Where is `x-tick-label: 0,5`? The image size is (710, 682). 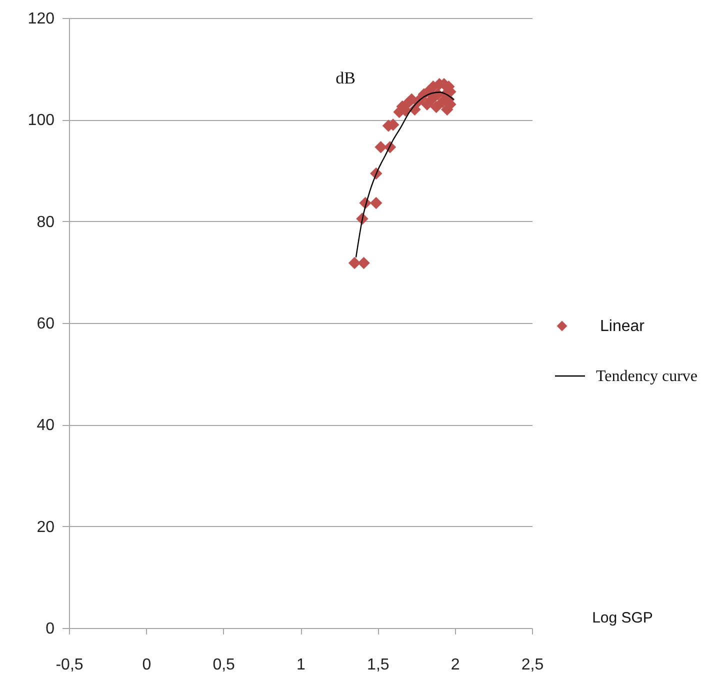 x-tick-label: 0,5 is located at coordinates (224, 665).